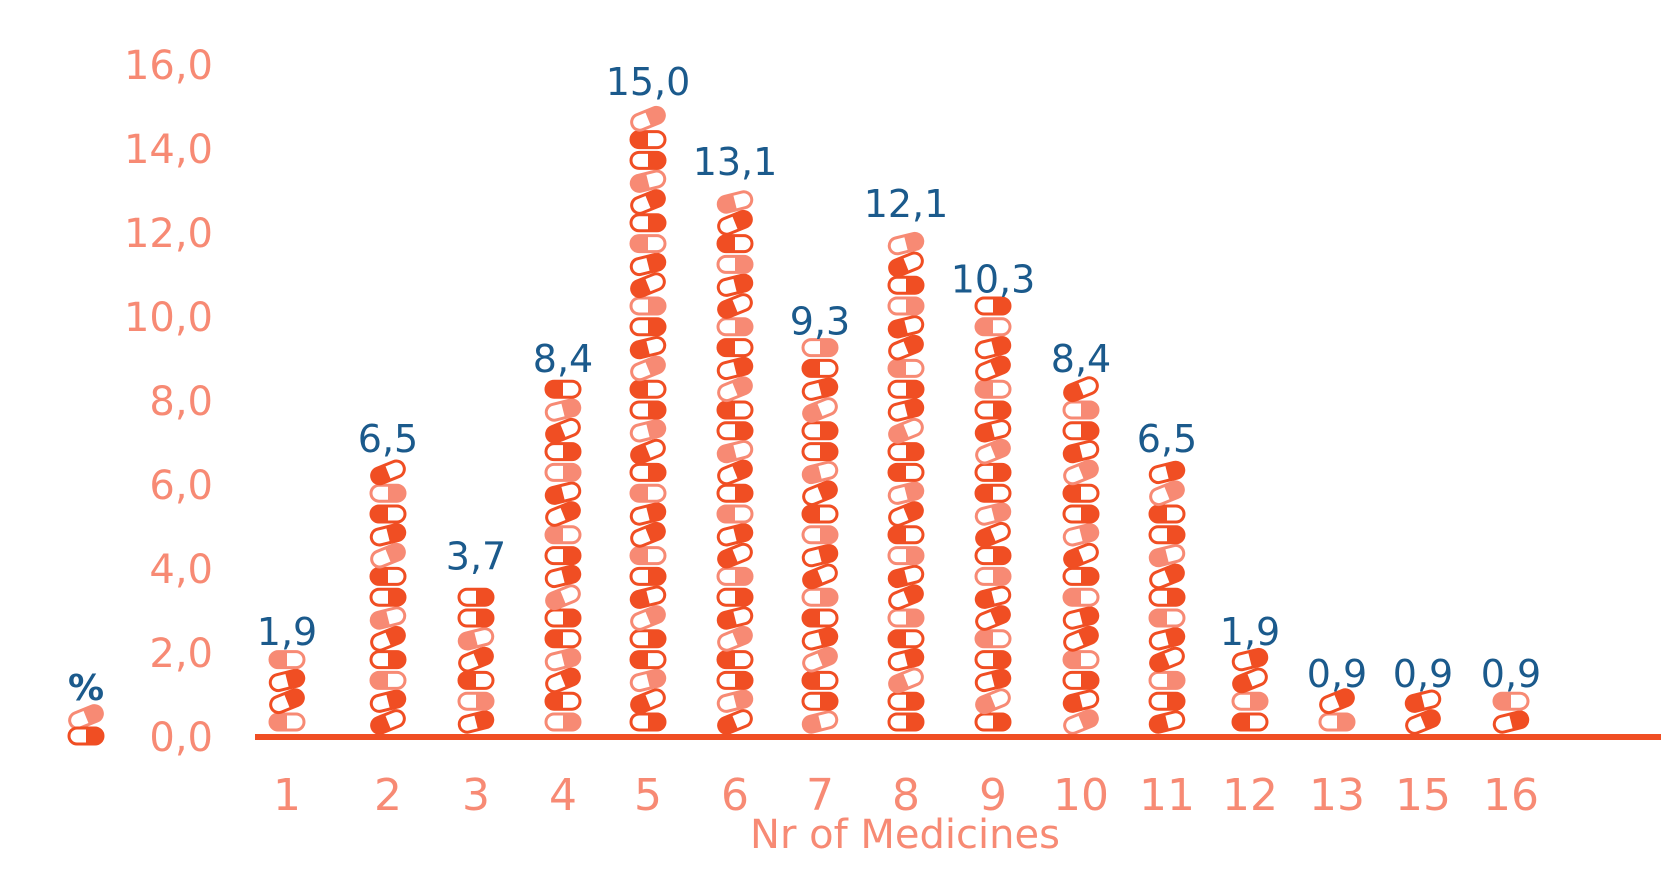 This screenshot has height=882, width=1661. Describe the element at coordinates (1167, 795) in the screenshot. I see `x-tick-label: 11` at that location.